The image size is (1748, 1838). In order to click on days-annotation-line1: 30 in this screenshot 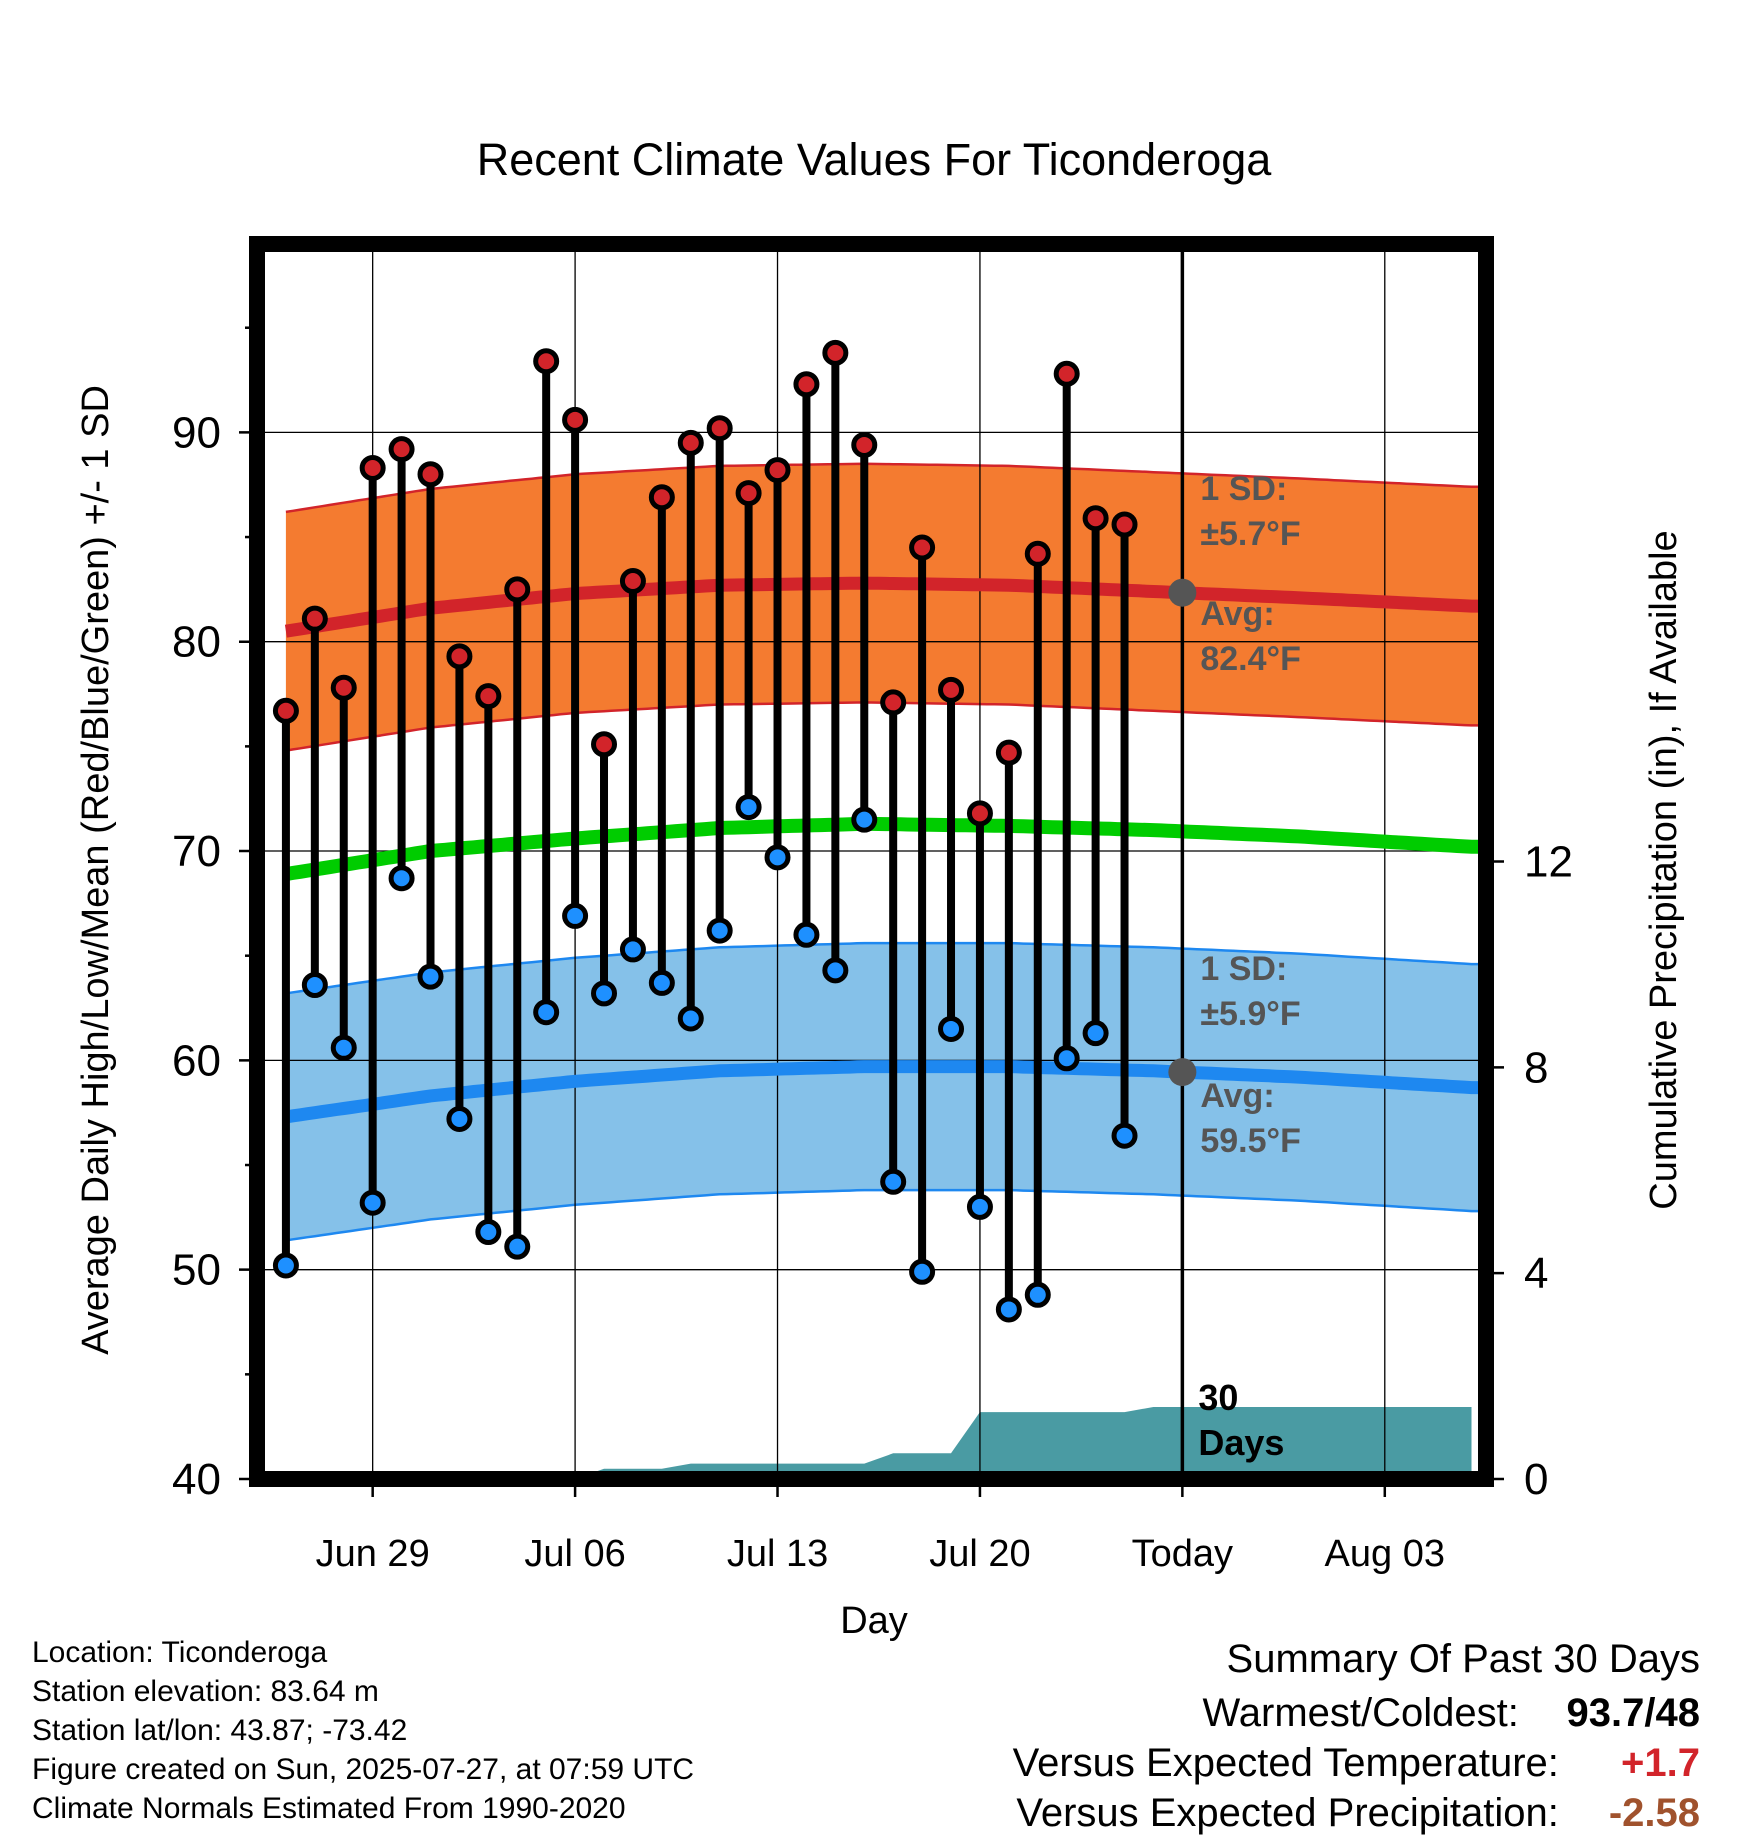, I will do `click(1218, 1397)`.